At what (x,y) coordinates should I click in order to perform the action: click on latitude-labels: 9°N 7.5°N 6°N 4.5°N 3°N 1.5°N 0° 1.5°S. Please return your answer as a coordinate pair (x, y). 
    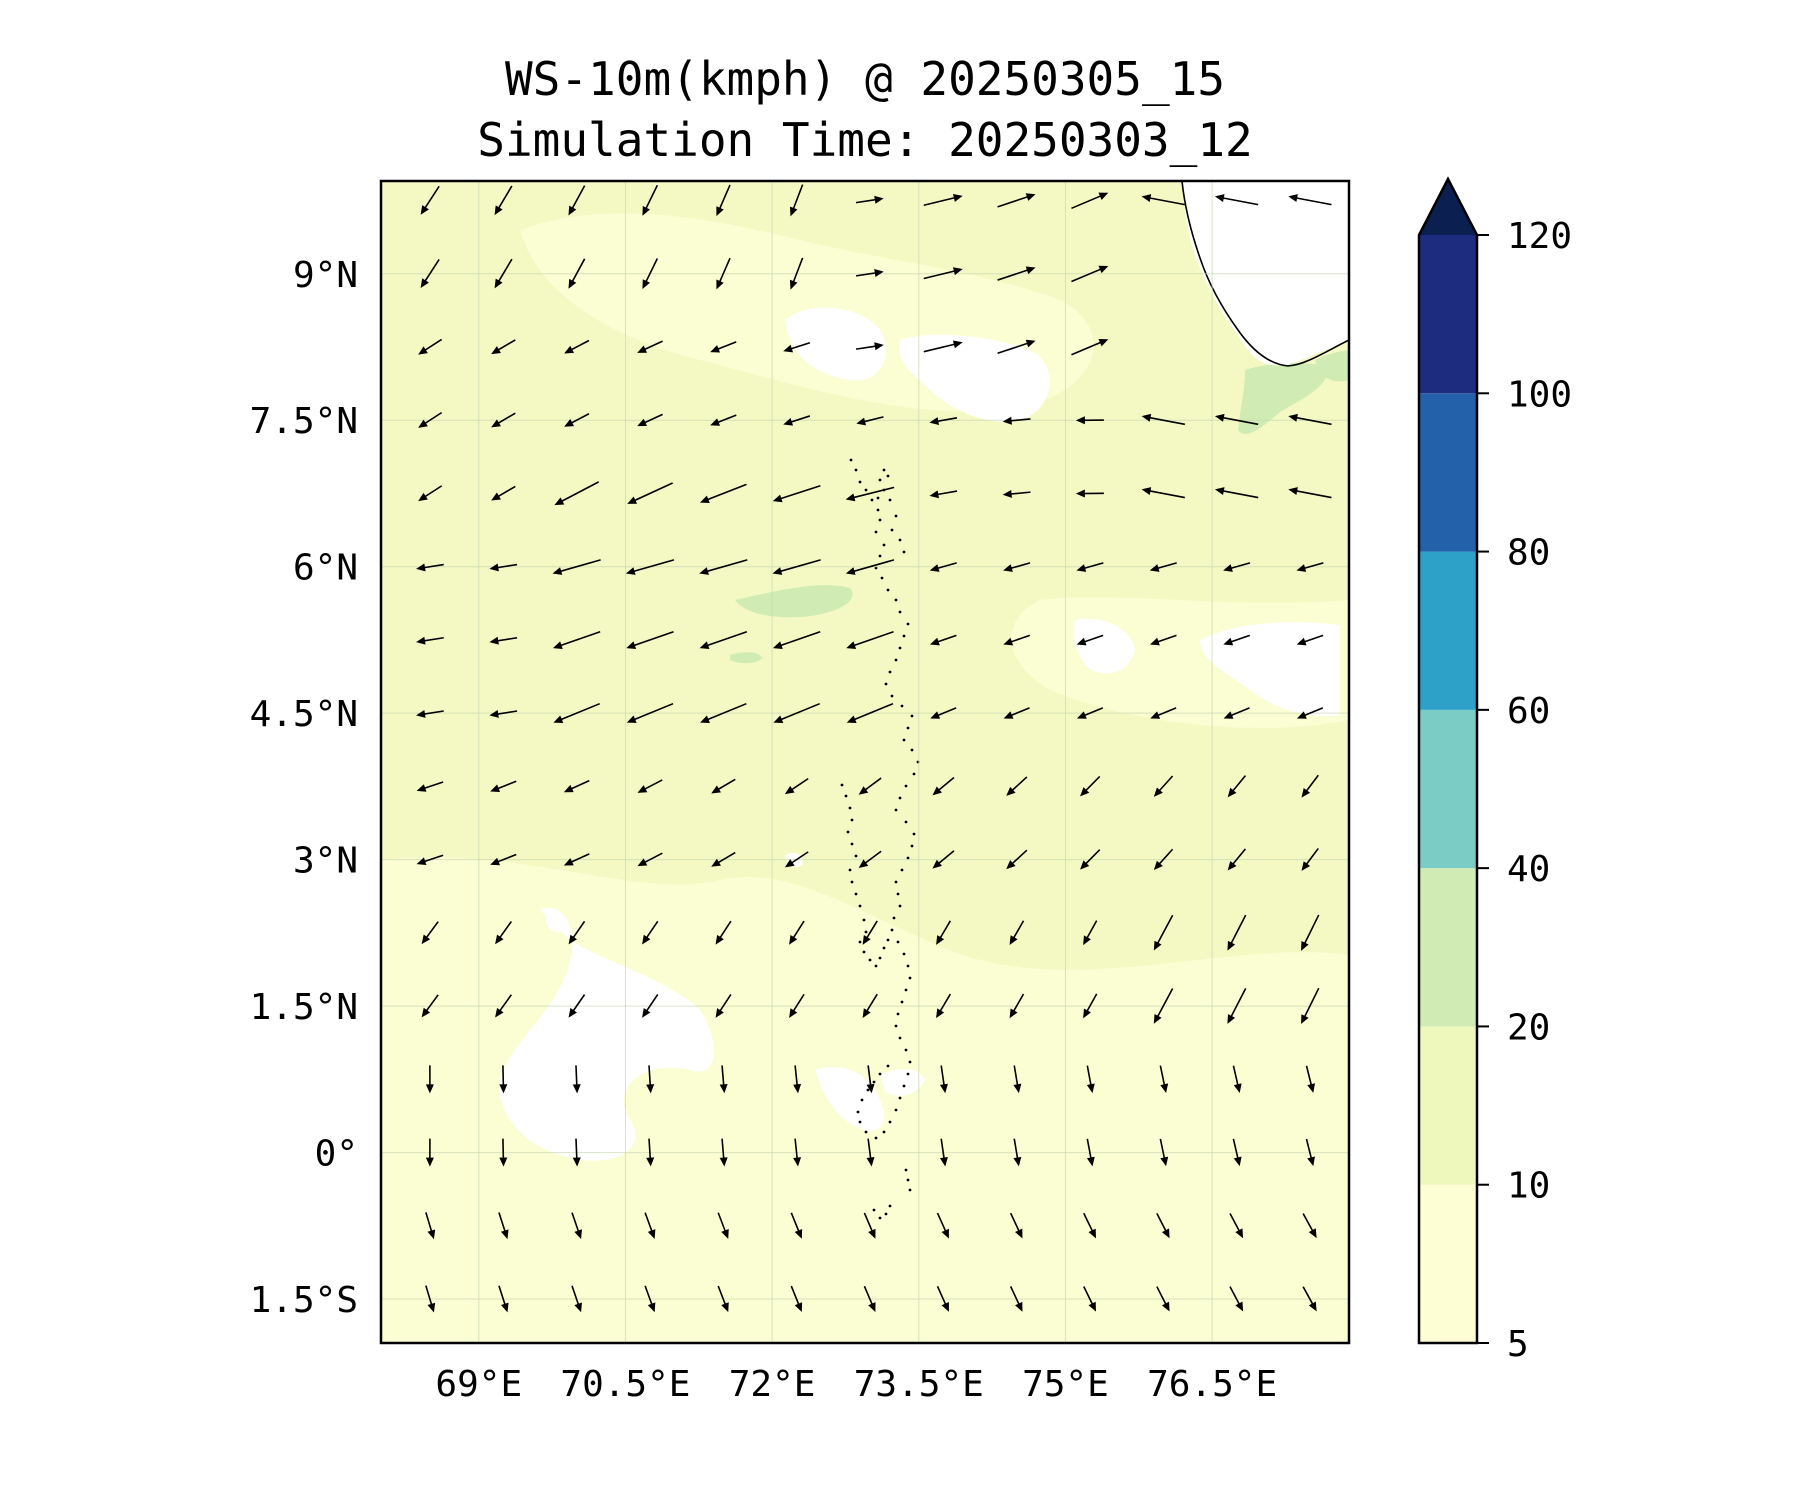
    Looking at the image, I should click on (304, 788).